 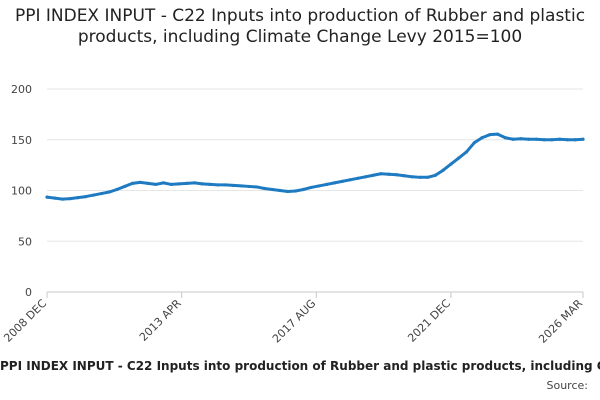 I want to click on x-tick-label: 2017 AUG, so click(x=294, y=321).